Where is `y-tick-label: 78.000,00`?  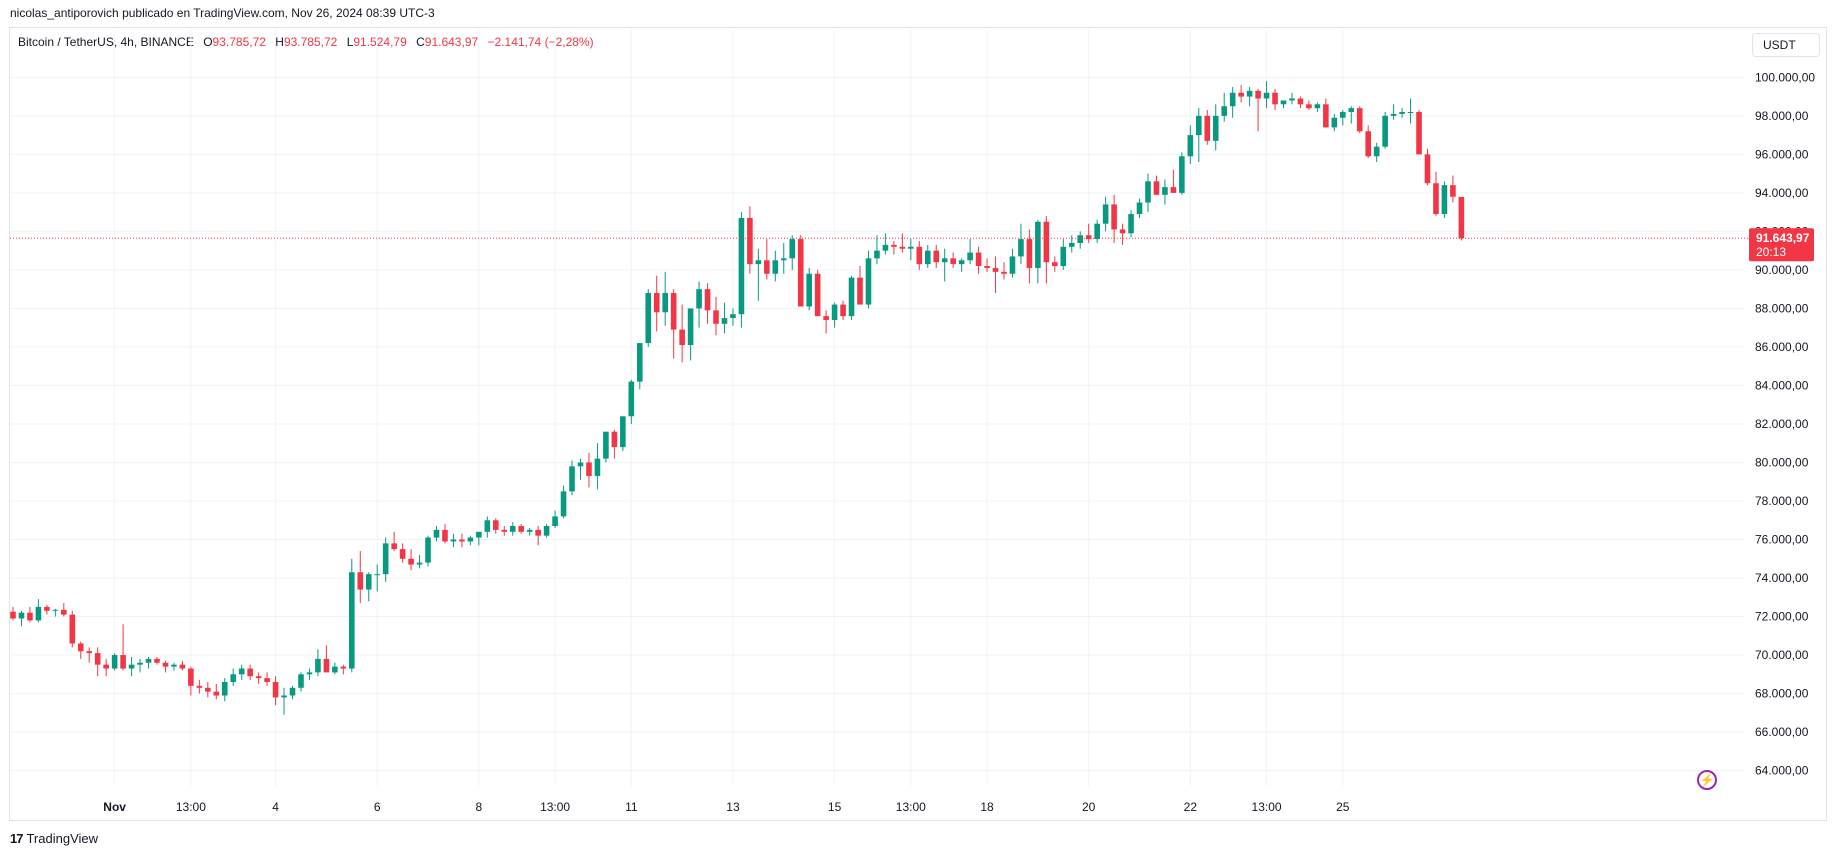
y-tick-label: 78.000,00 is located at coordinates (1782, 501).